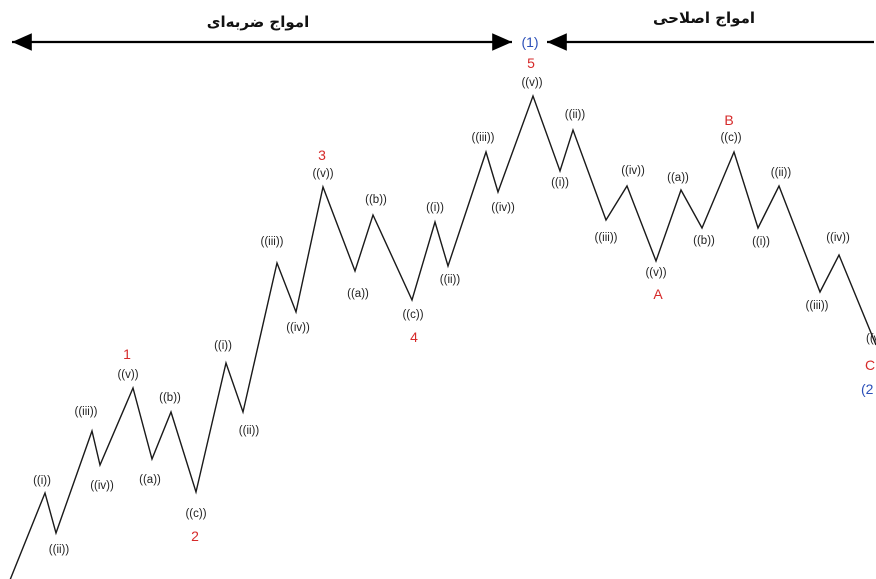 This screenshot has width=876, height=579. Describe the element at coordinates (728, 120) in the screenshot. I see `major-label-B: B` at that location.